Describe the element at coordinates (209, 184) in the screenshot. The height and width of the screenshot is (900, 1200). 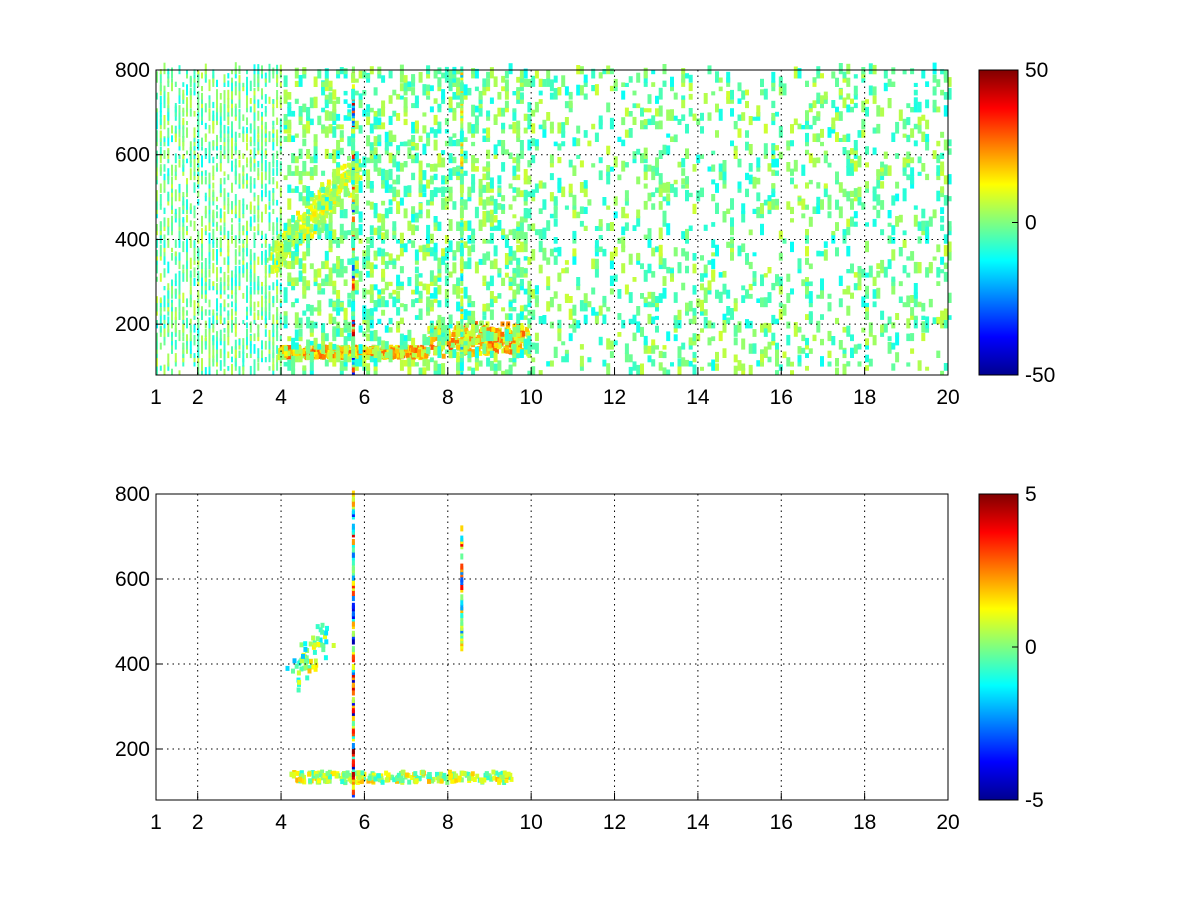
I see `top-heatmap-cell-2013` at that location.